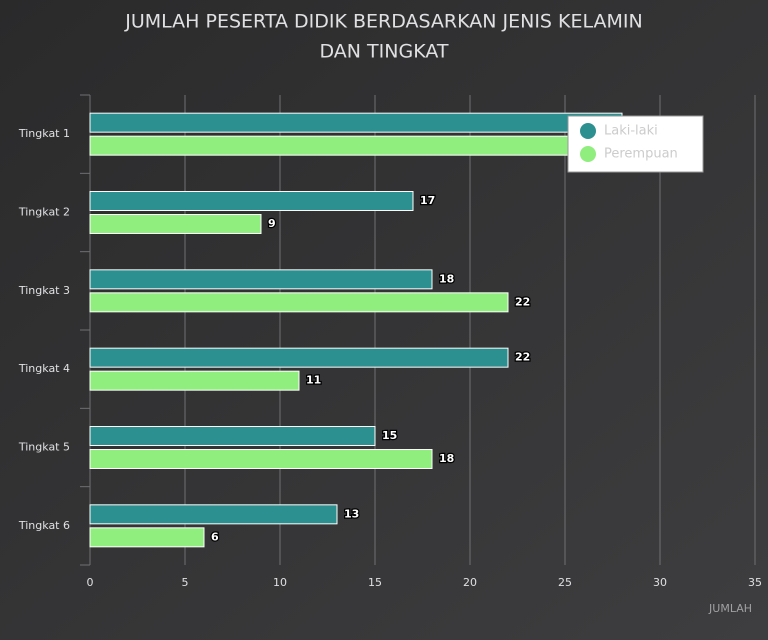 Image resolution: width=768 pixels, height=640 pixels. What do you see at coordinates (641, 154) in the screenshot?
I see `legend-label: Perempuan` at bounding box center [641, 154].